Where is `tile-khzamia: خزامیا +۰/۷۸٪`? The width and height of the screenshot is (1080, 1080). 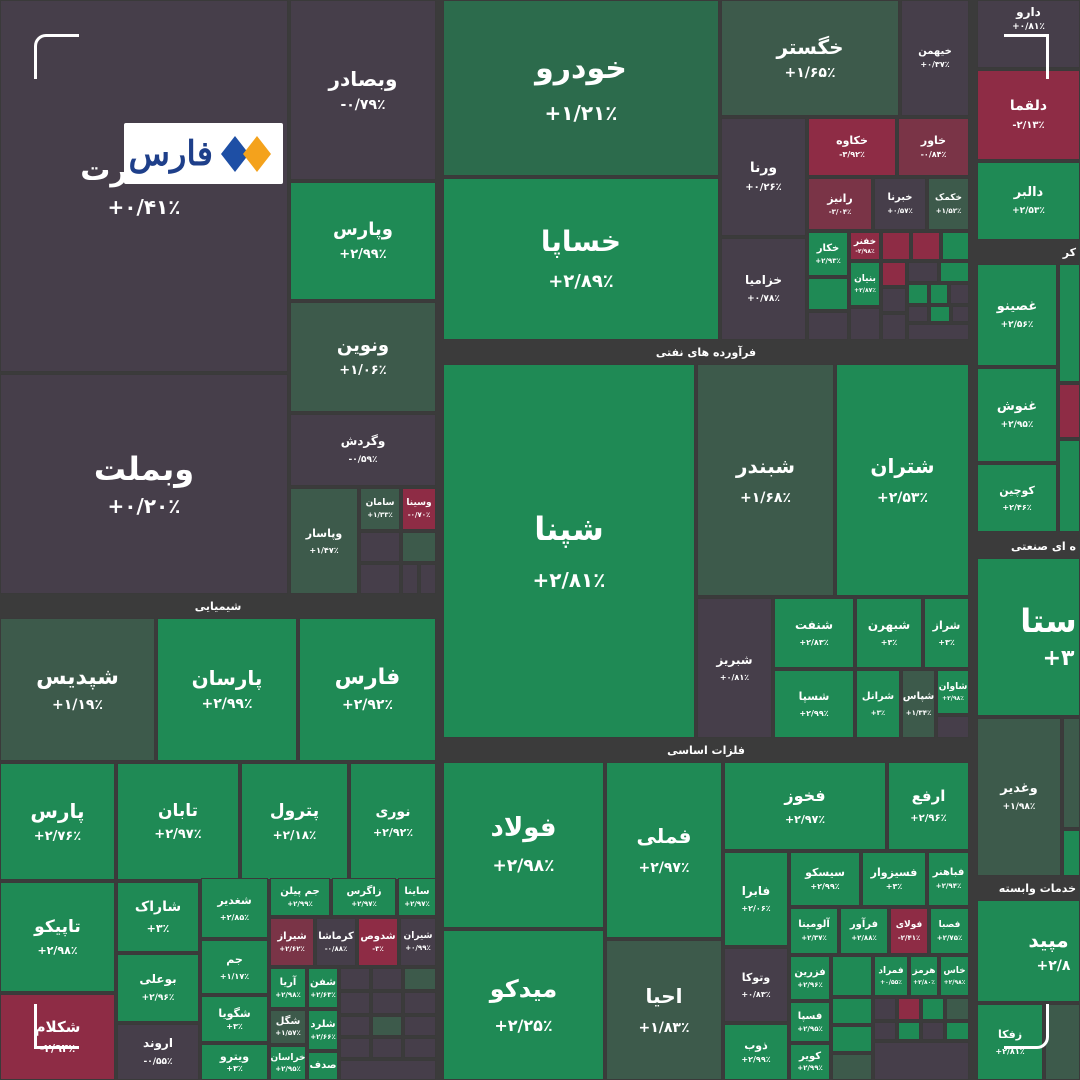
tile-khzamia: خزامیا +۰/۷۸٪ is located at coordinates (763, 289).